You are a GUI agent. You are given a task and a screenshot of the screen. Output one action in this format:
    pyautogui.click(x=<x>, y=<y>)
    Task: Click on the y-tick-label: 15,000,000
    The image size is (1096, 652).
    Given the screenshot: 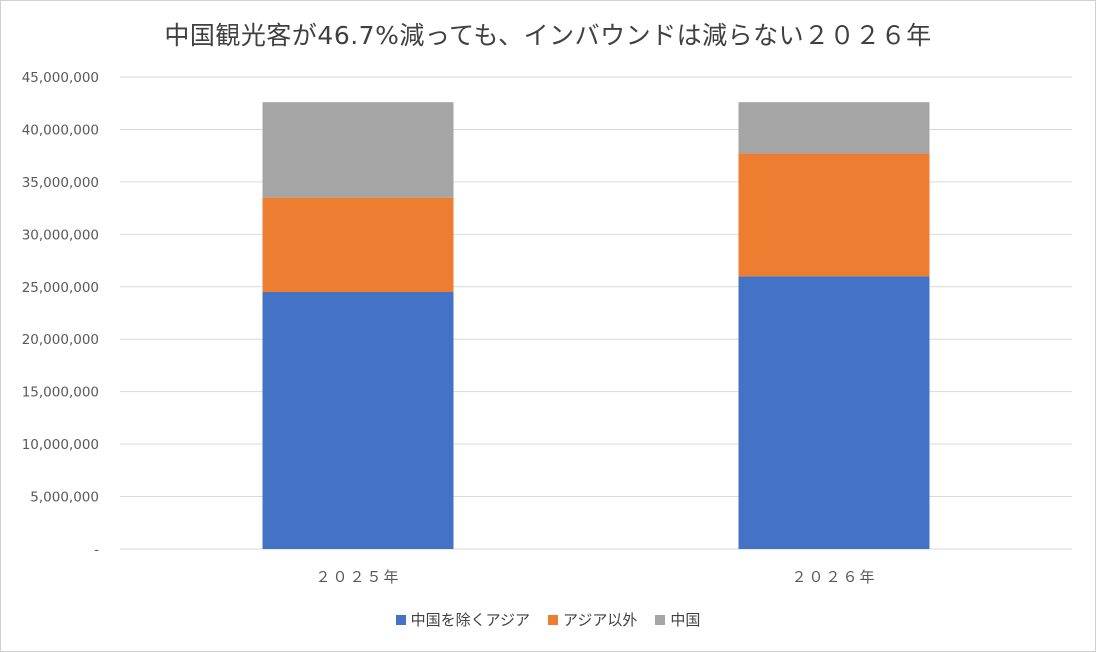 What is the action you would take?
    pyautogui.click(x=60, y=393)
    